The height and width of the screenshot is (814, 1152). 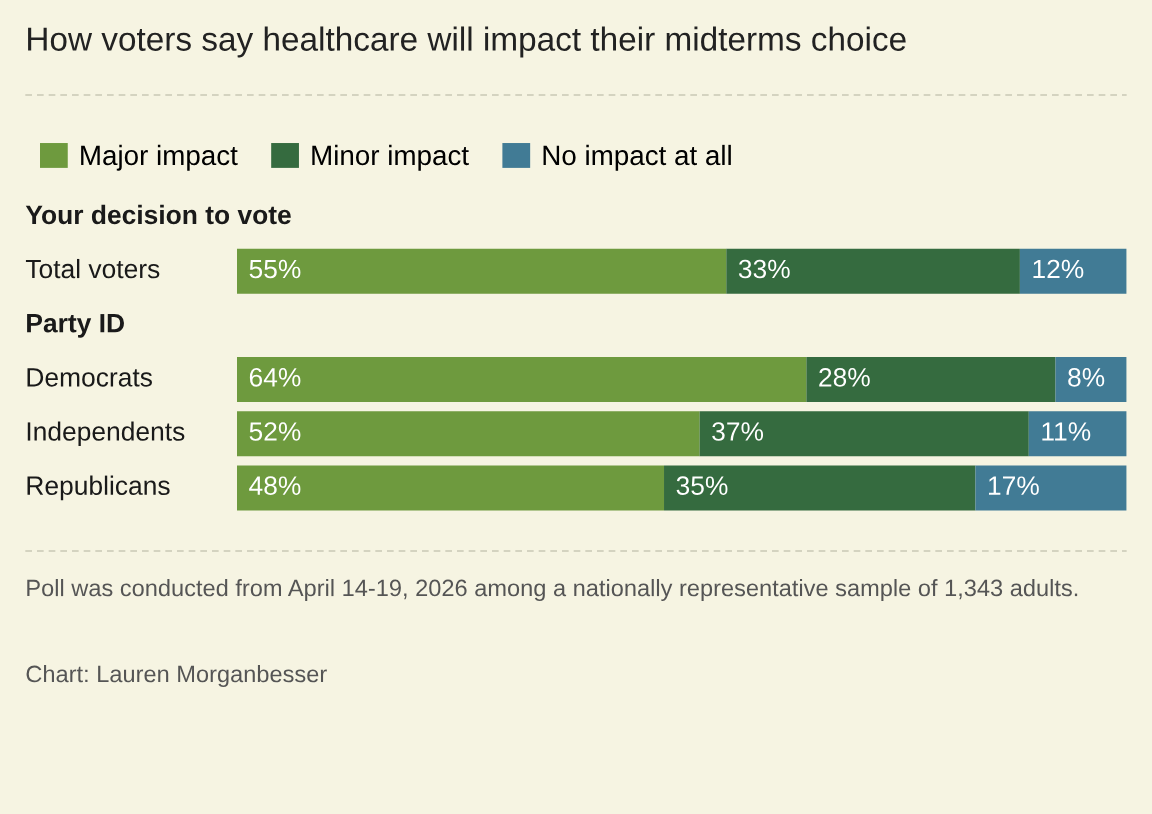 I want to click on legend-label: Minor impact, so click(x=390, y=157).